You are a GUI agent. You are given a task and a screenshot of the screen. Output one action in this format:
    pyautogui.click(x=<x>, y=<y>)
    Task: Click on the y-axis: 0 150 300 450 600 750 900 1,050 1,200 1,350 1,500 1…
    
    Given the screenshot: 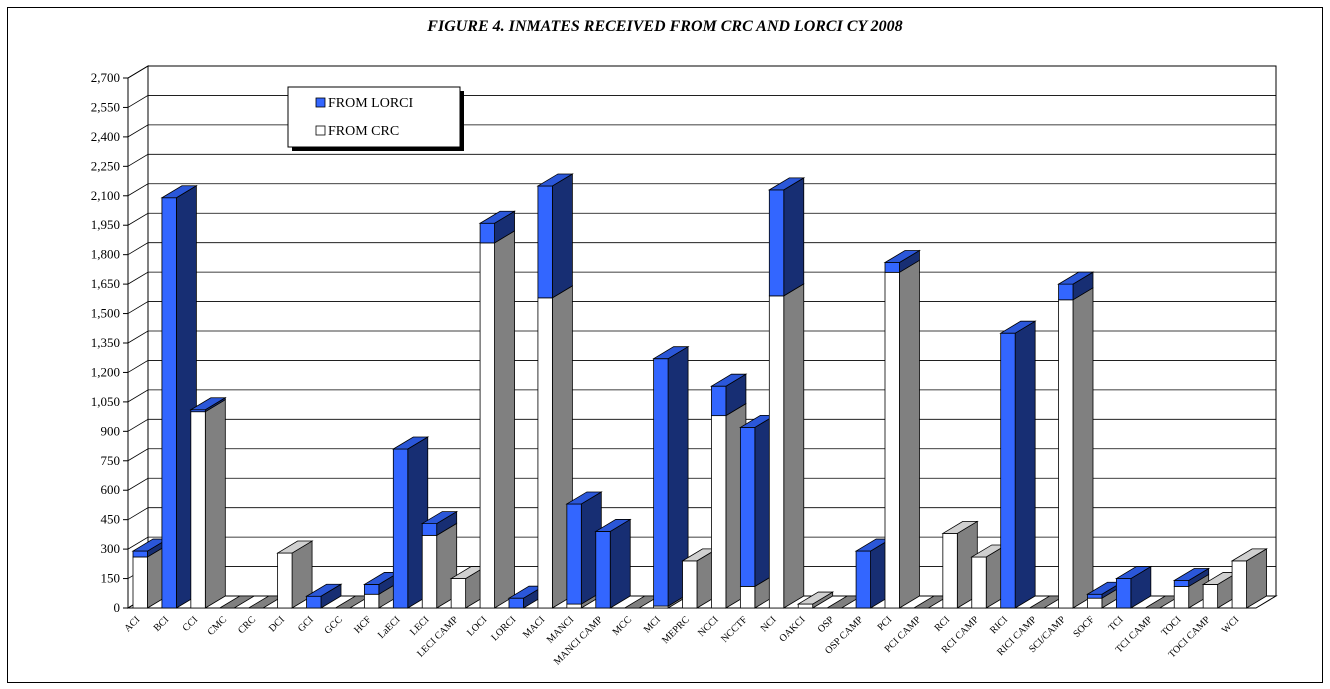 What is the action you would take?
    pyautogui.click(x=110, y=342)
    